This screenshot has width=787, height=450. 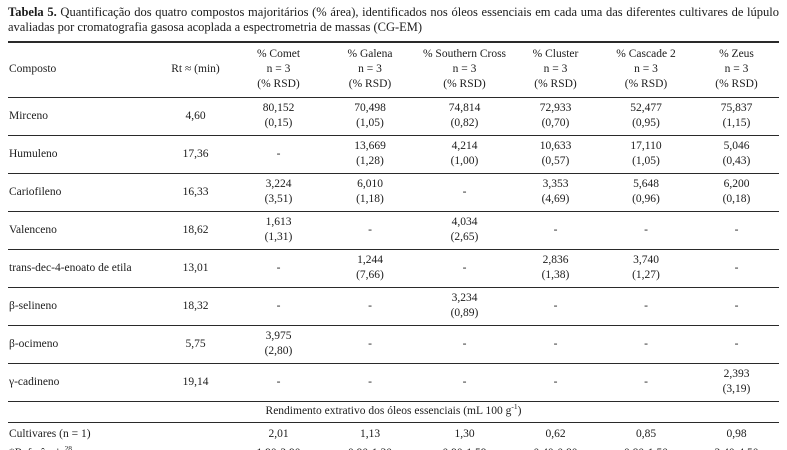 I want to click on compound-row: β-selineno 18,32 - - 3,234 (0,89) - - -, so click(x=393, y=306).